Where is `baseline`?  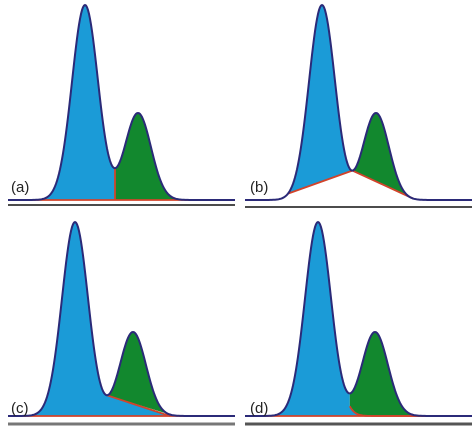
baseline is located at coordinates (138, 405).